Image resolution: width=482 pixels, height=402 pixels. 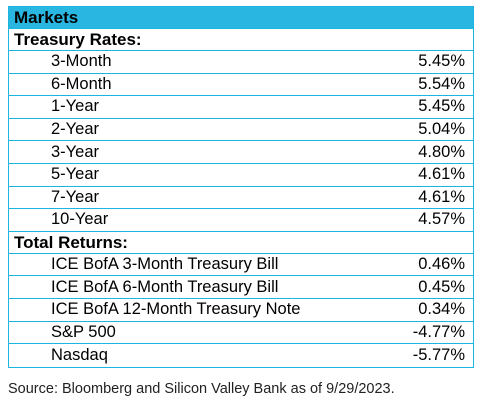 I want to click on table-row: 3-Month 5.45%, so click(x=241, y=62).